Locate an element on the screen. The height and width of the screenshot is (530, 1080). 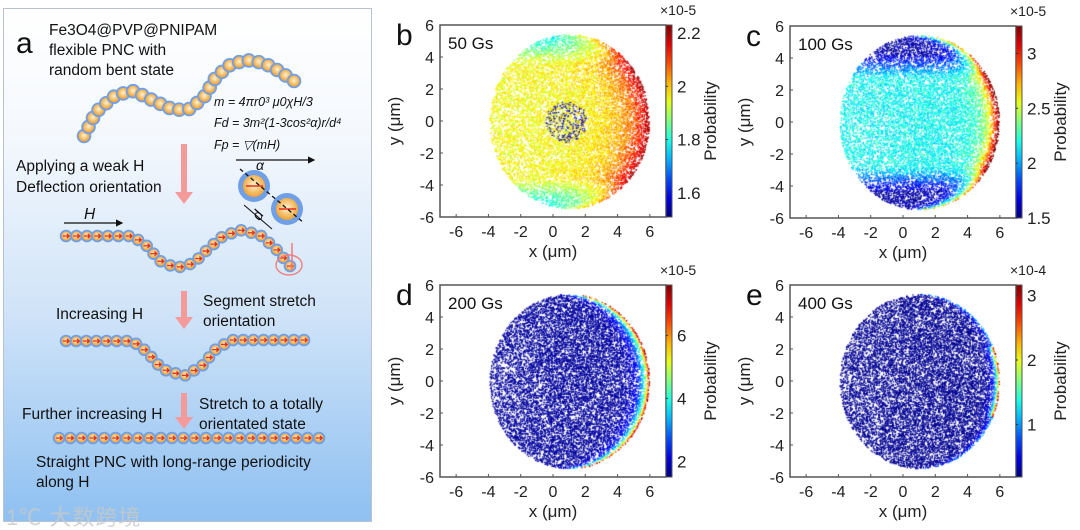
straight-chain is located at coordinates (189, 438).